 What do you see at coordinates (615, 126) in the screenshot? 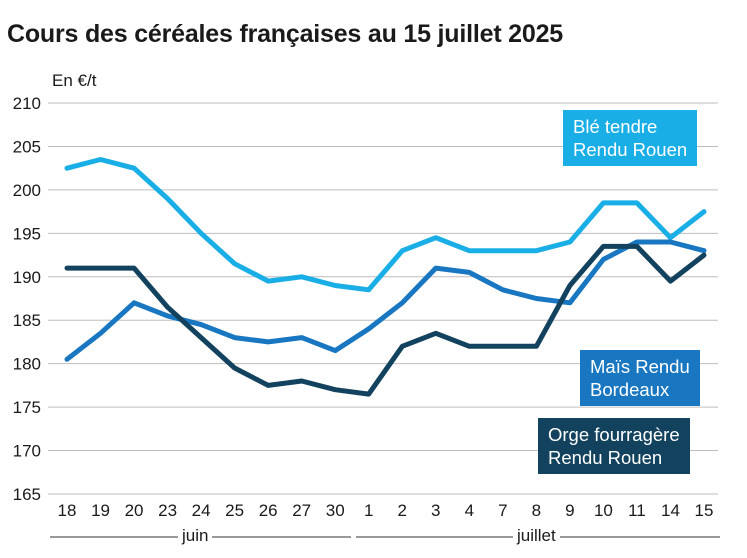
I see `legend-line-1: Blé tendre` at bounding box center [615, 126].